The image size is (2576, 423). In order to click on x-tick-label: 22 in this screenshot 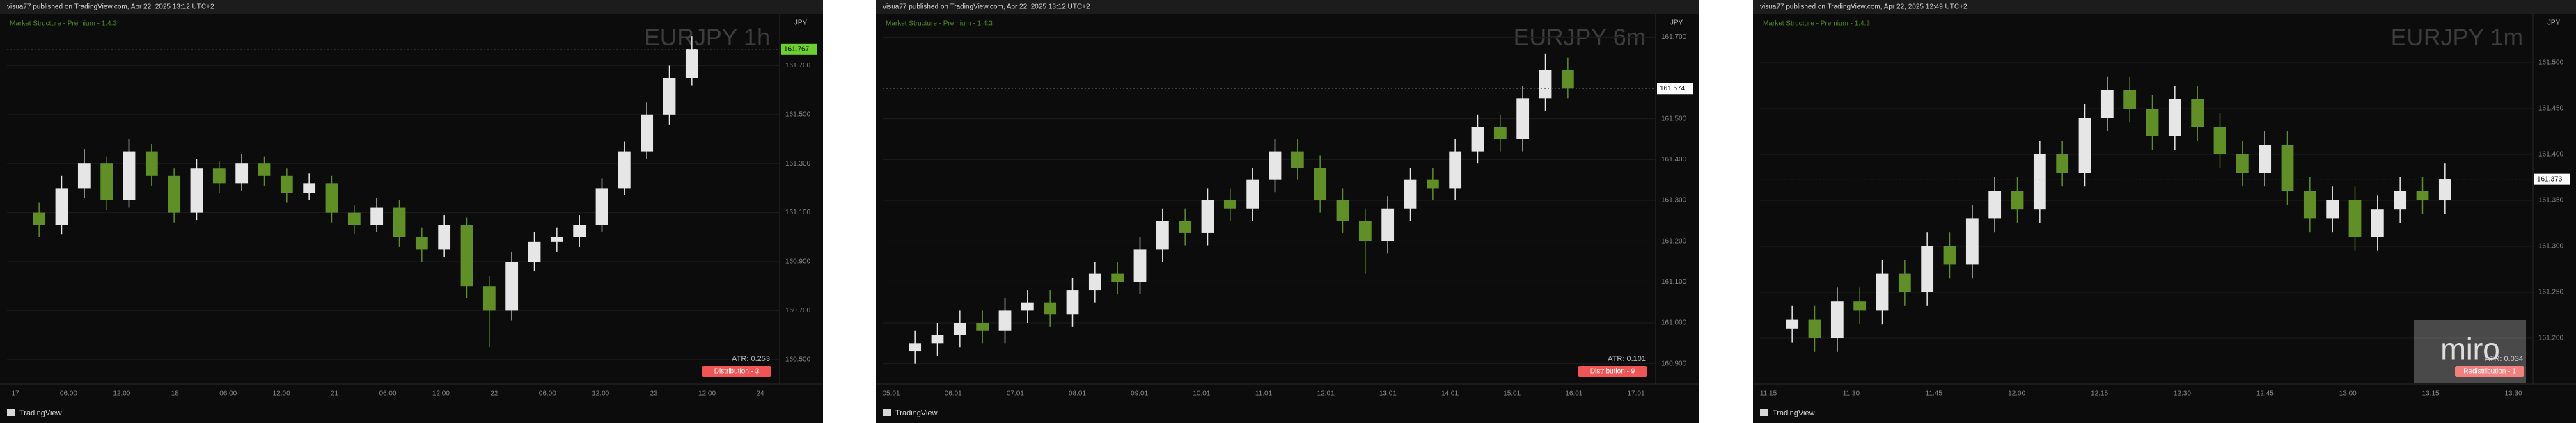, I will do `click(494, 394)`.